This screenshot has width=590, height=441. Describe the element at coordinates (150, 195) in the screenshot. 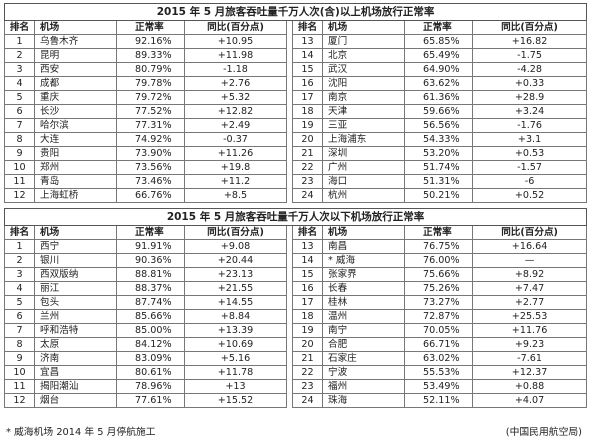

I see `rate-cell: 66.76%` at that location.